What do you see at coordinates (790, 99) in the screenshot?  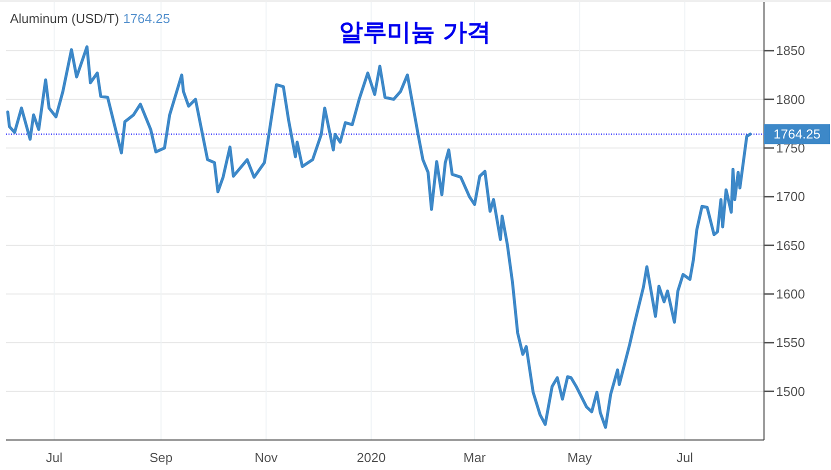 I see `y-tick-label: 1800` at bounding box center [790, 99].